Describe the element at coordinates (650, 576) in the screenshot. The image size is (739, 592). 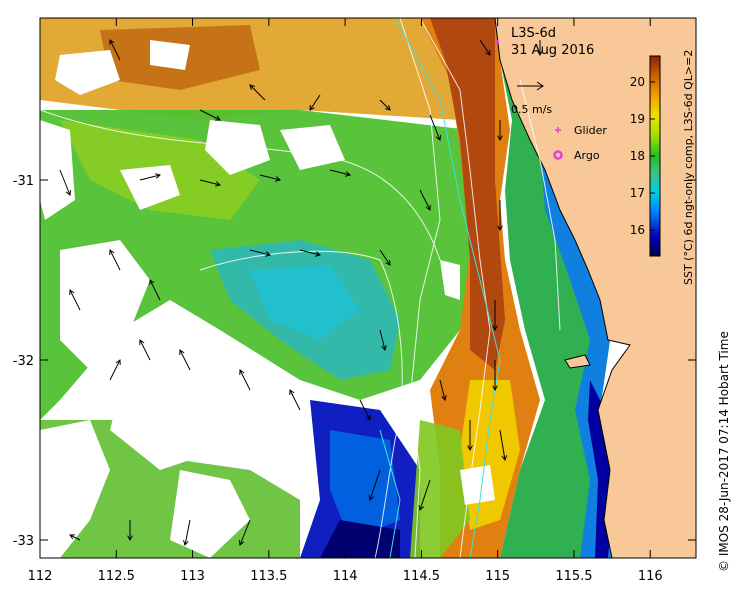
I see `x-tick-label: 116` at that location.